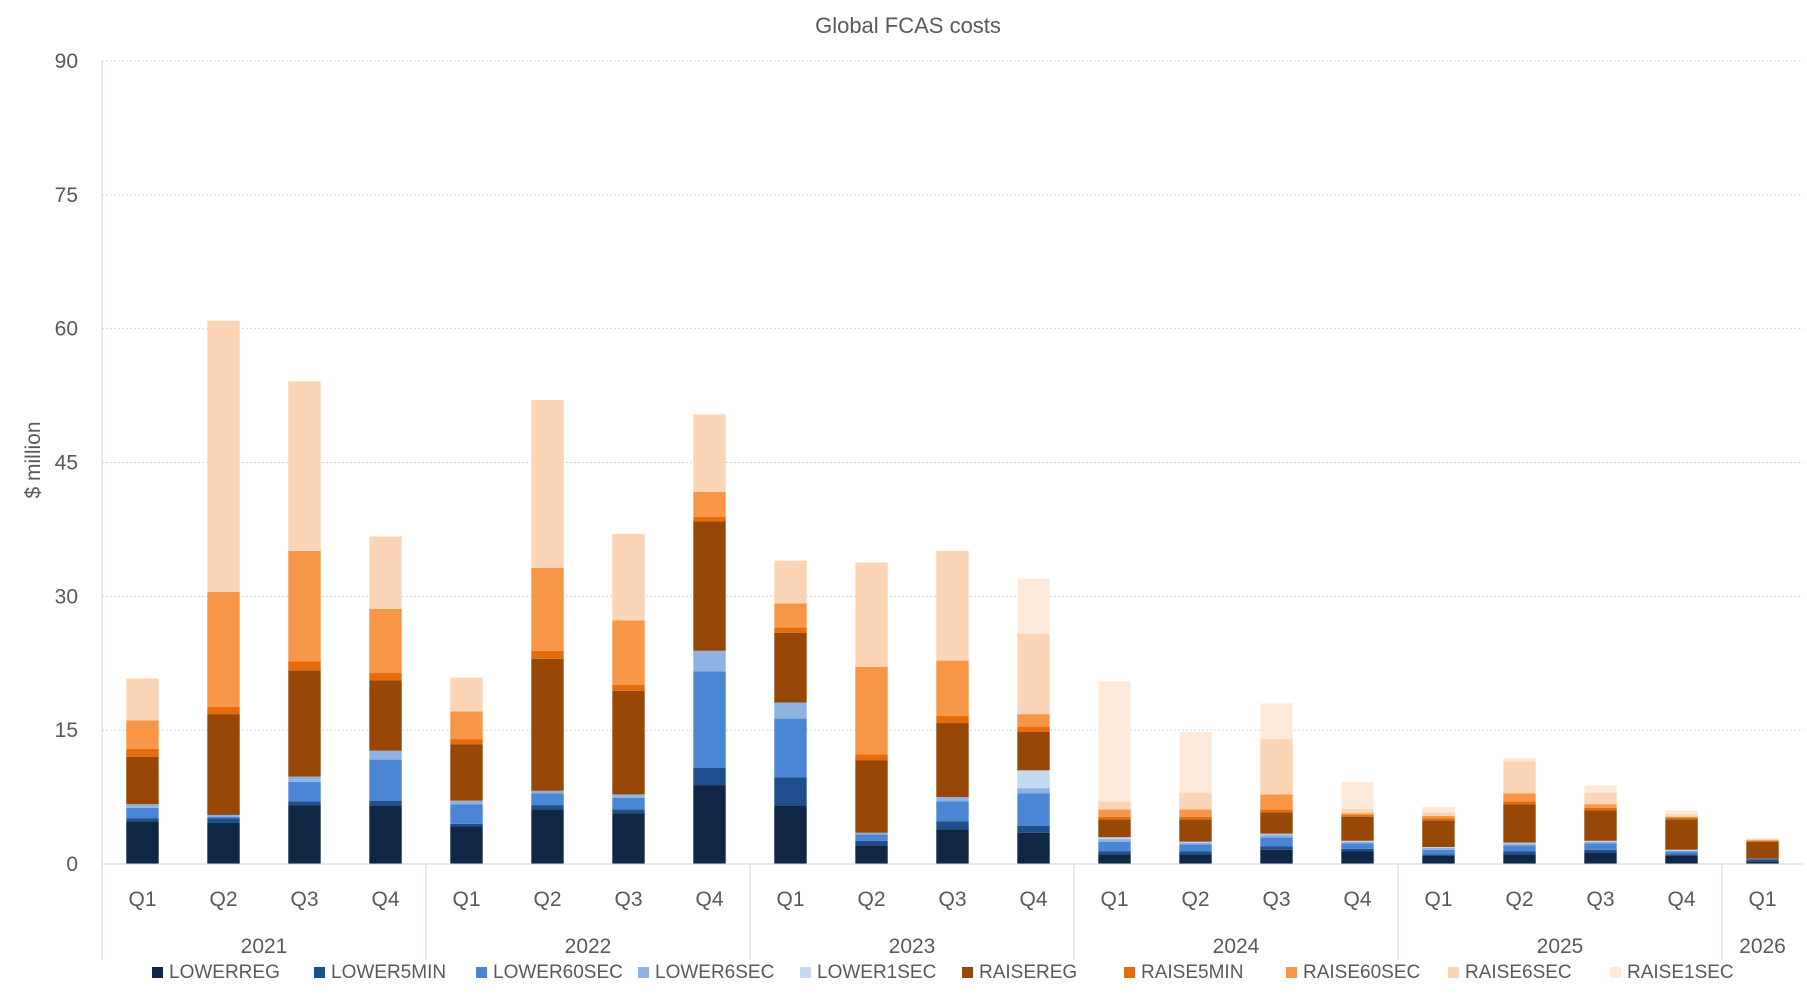 Image resolution: width=1807 pixels, height=1001 pixels. I want to click on x-group-label: 2024, so click(1236, 946).